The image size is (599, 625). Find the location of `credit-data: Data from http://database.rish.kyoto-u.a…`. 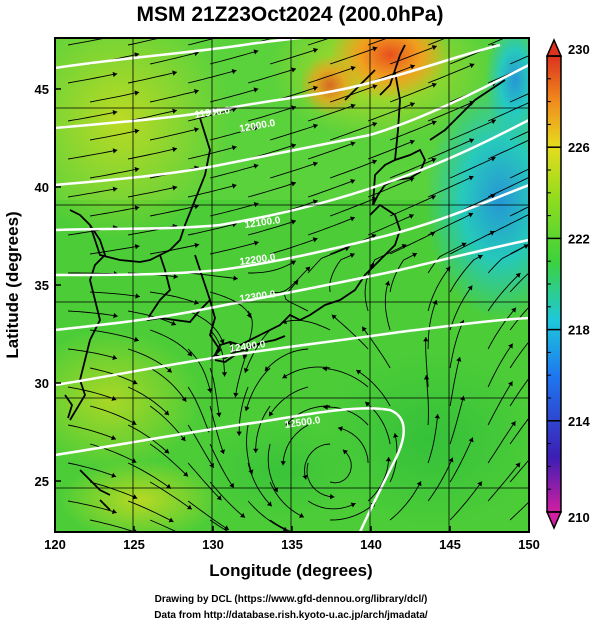

credit-data: Data from http://database.rish.kyoto-u.a… is located at coordinates (291, 615).